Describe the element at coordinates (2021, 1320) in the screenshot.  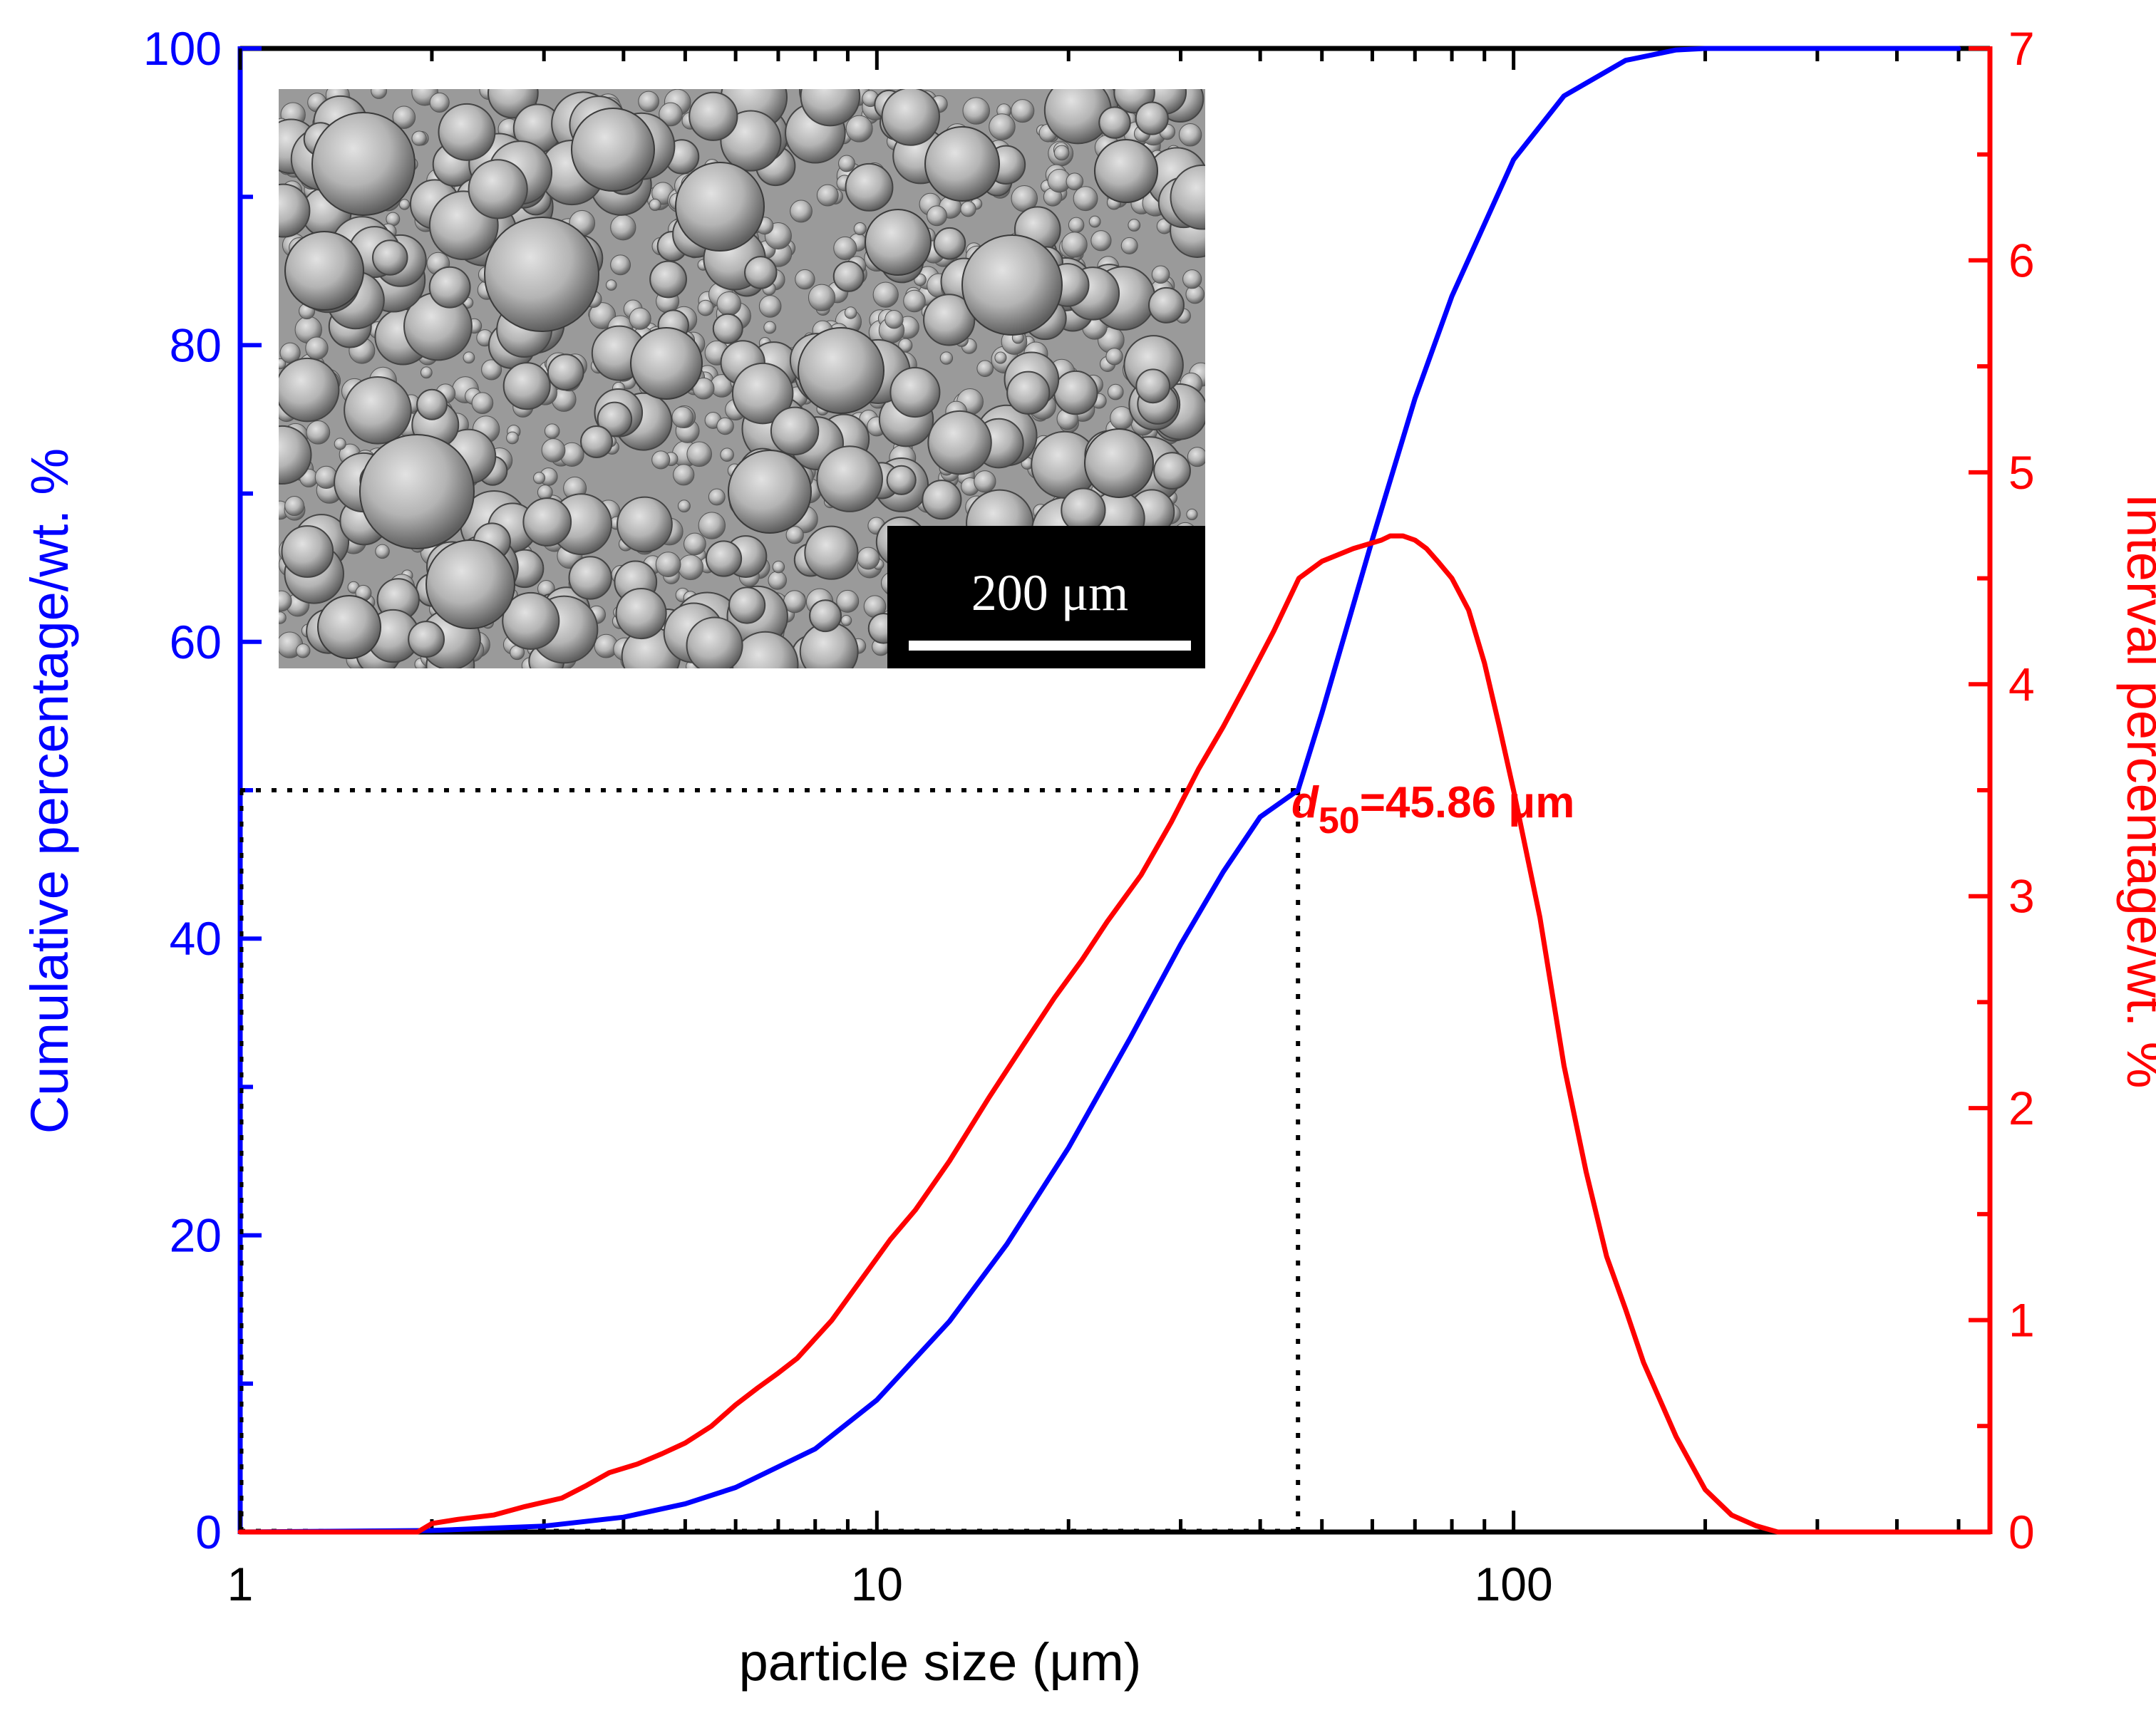
I see `y-right-tick-label: 1` at that location.